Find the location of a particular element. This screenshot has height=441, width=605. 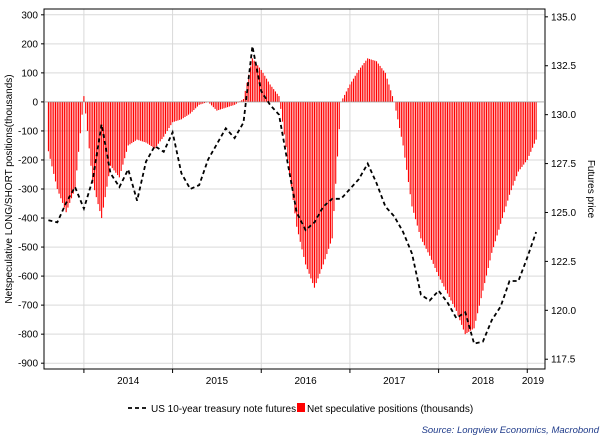

right-tick-label: 132.5 is located at coordinates (563, 66).